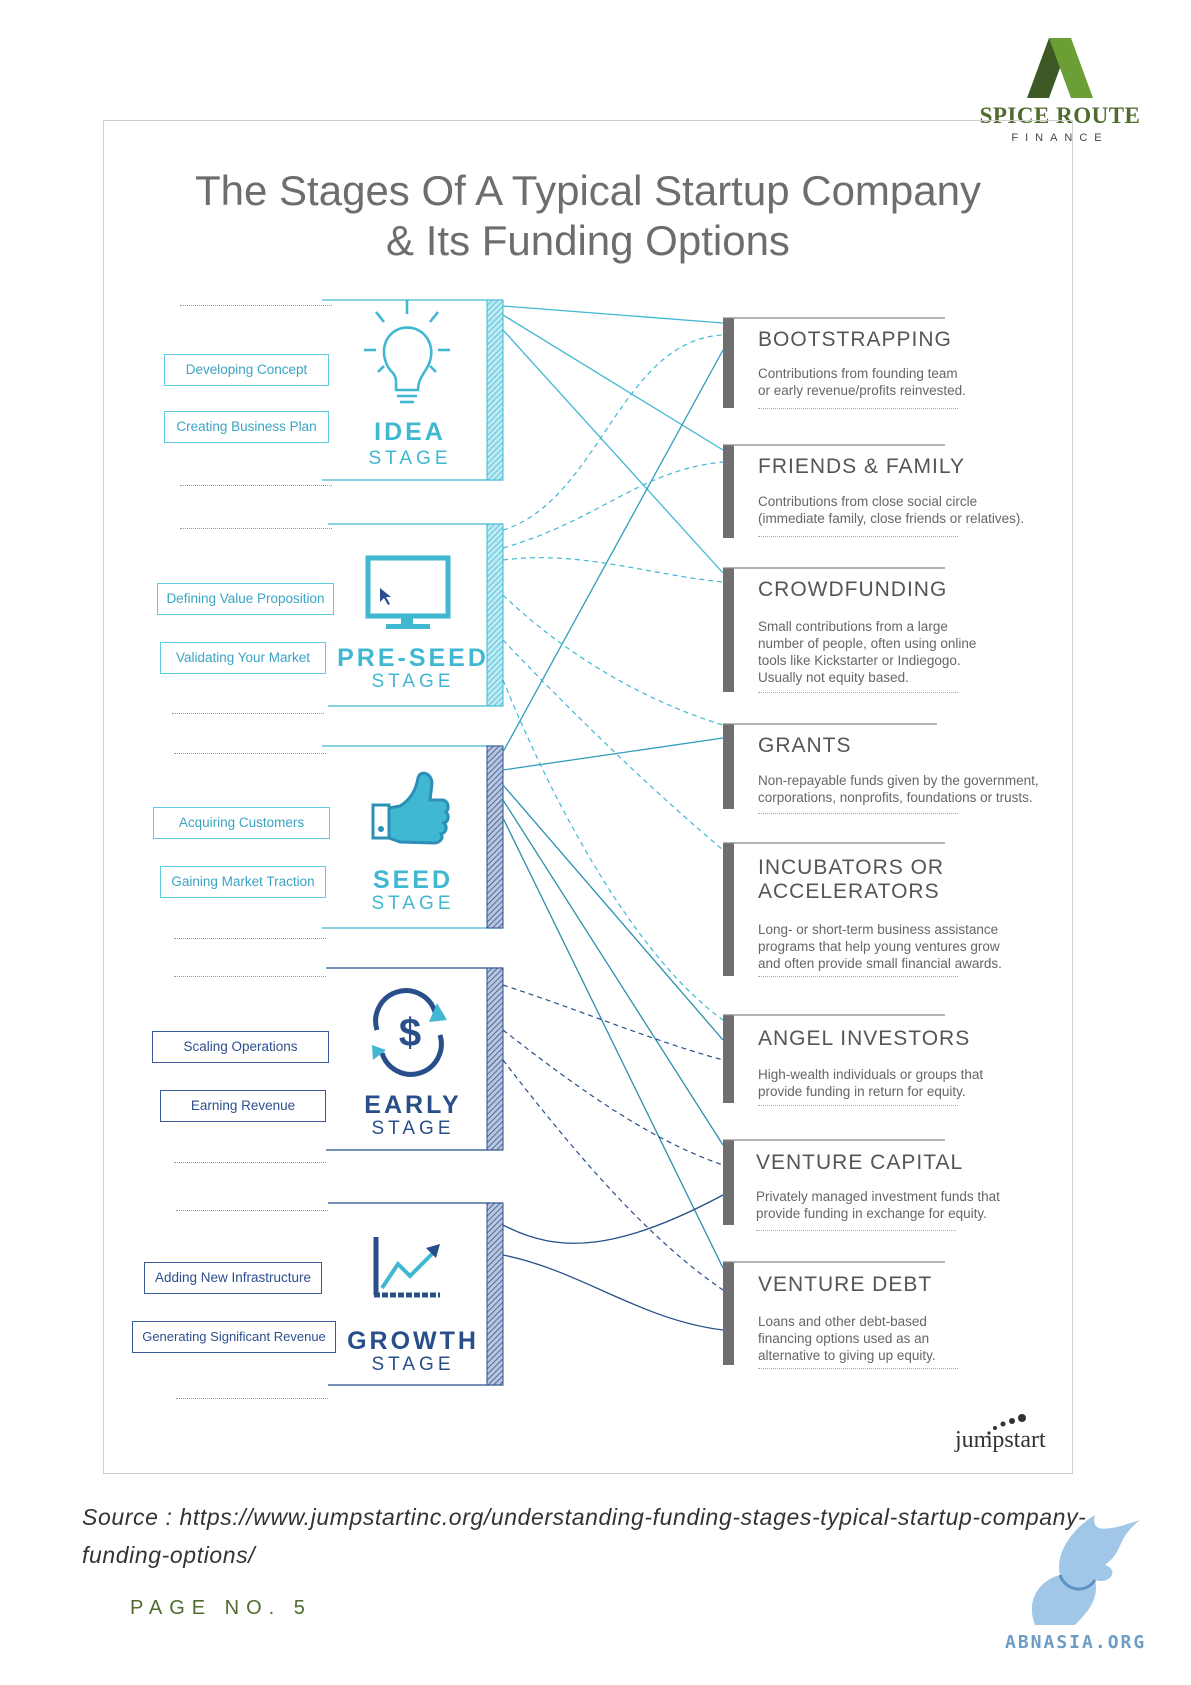 Image resolution: width=1191 pixels, height=1685 pixels. What do you see at coordinates (861, 466) in the screenshot?
I see `funding-title: FRIENDS & FAMILY` at bounding box center [861, 466].